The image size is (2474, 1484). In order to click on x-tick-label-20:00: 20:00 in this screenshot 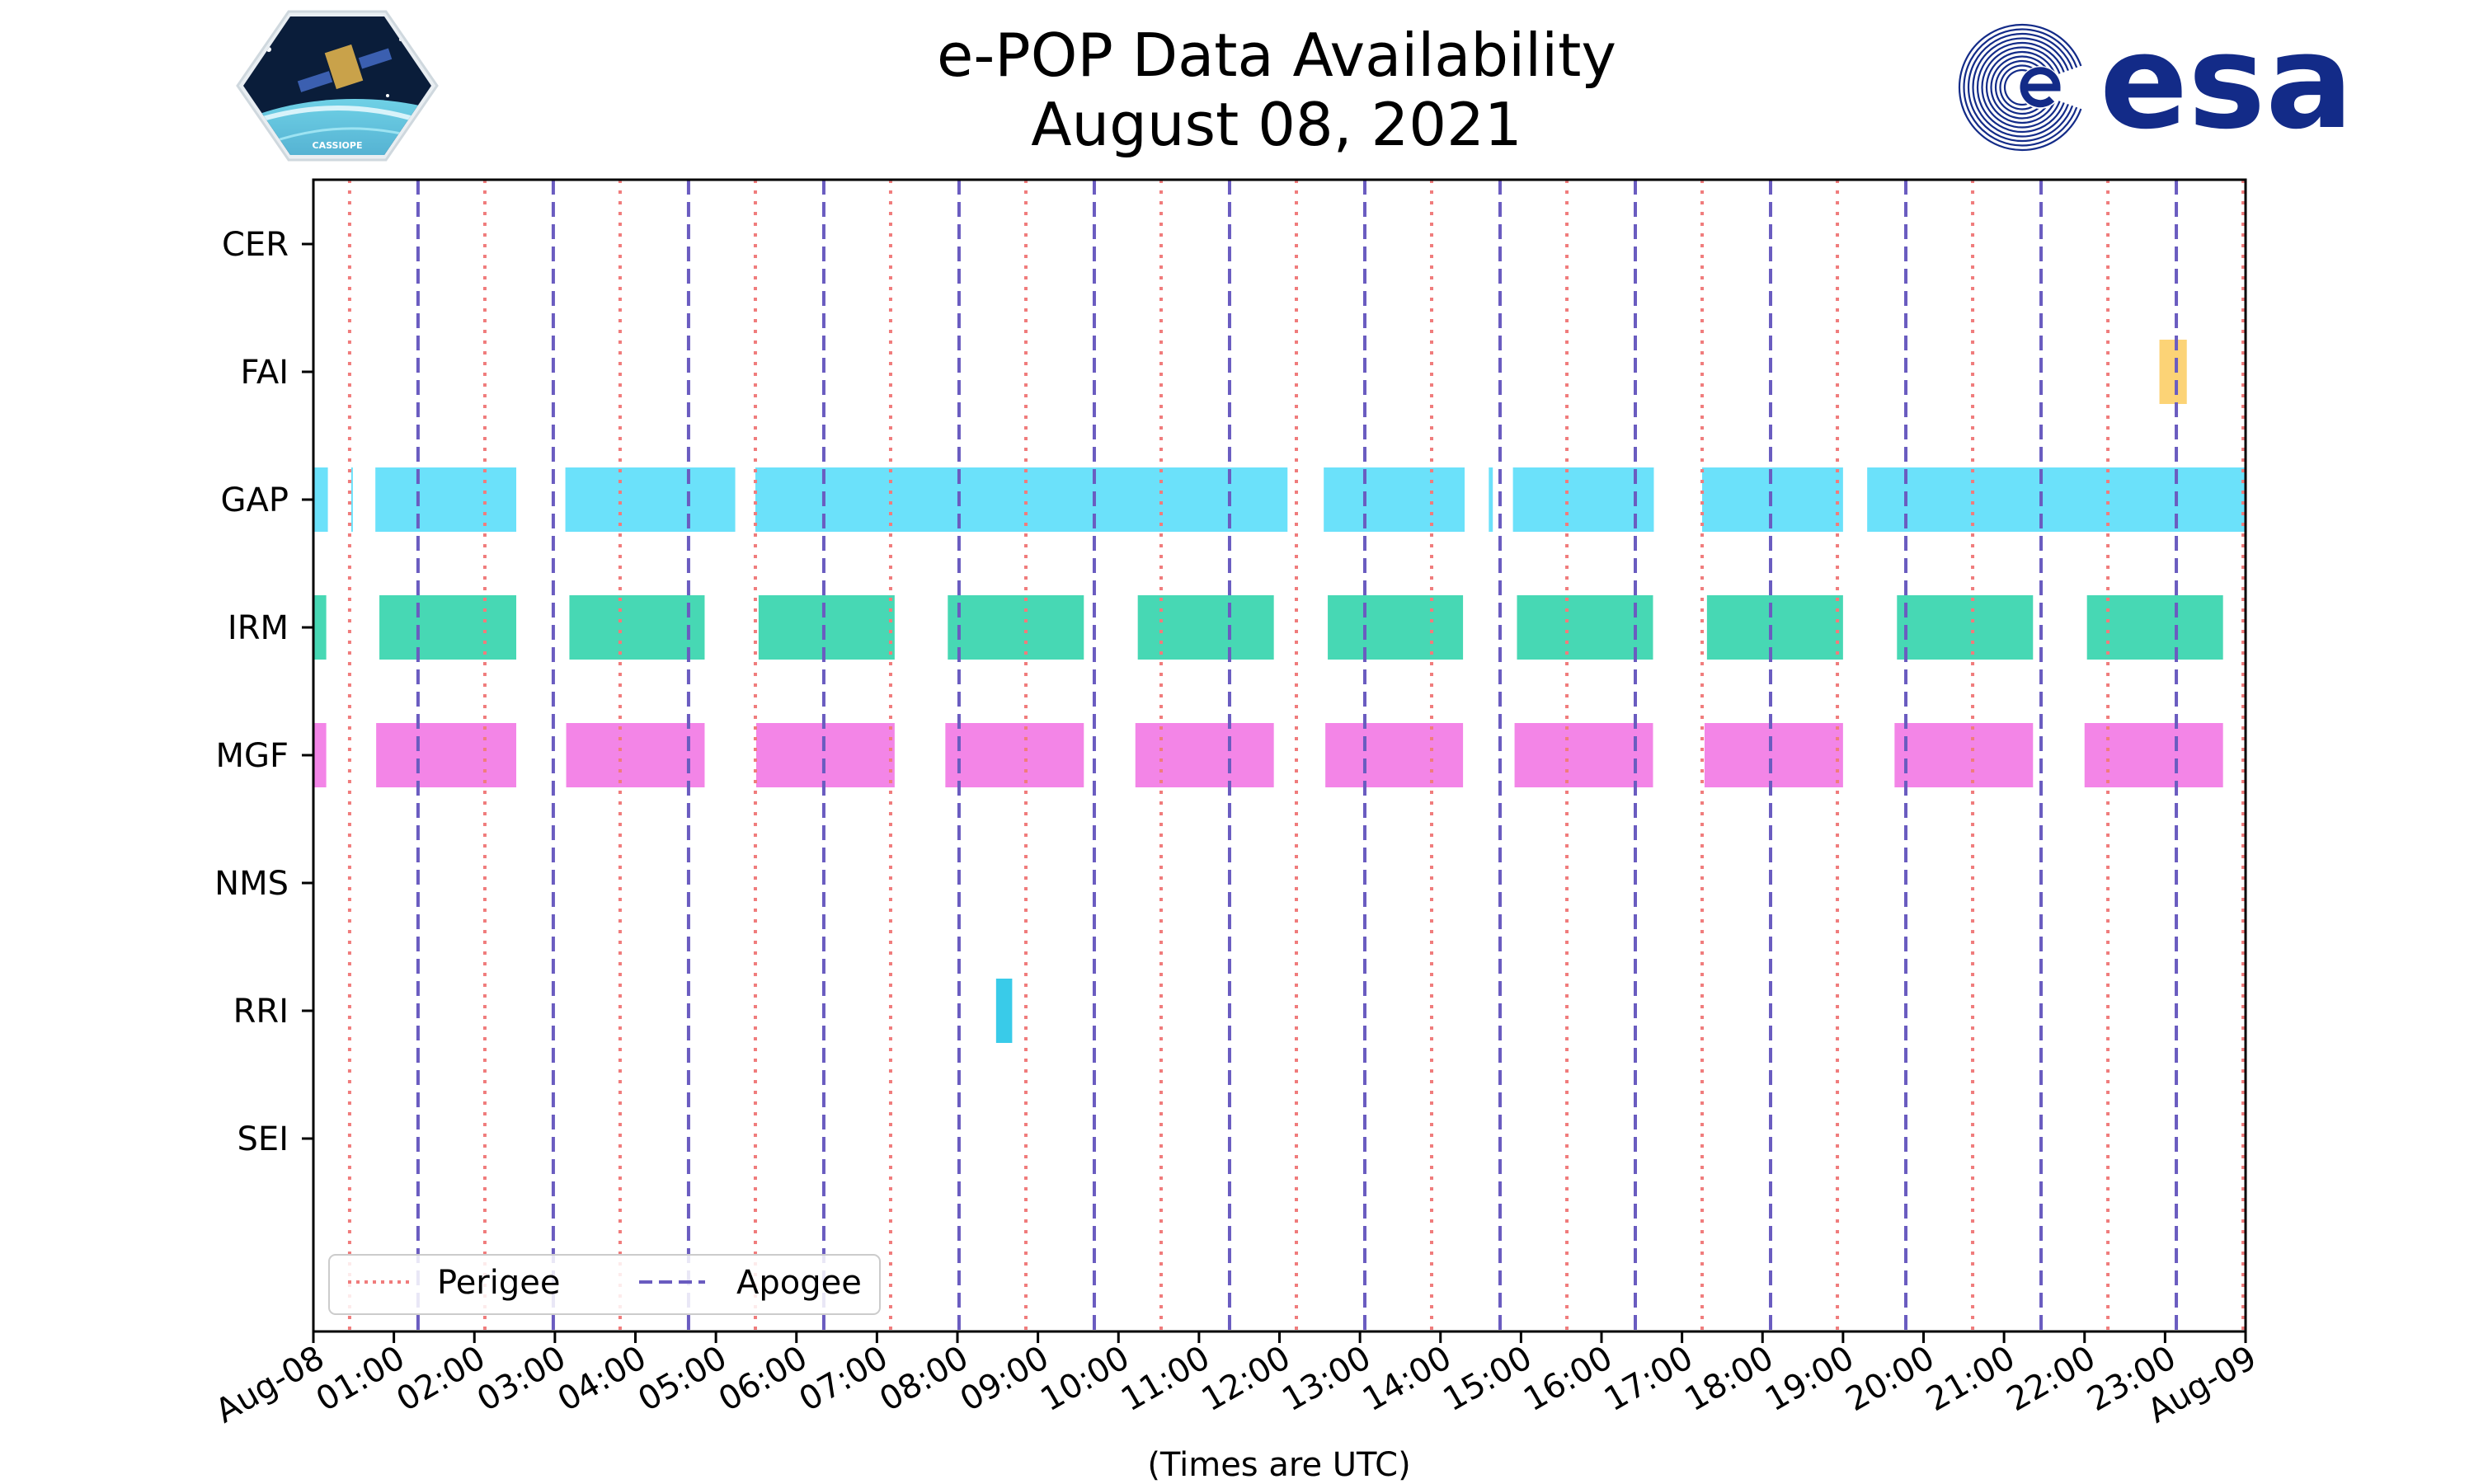, I will do `click(1890, 1379)`.